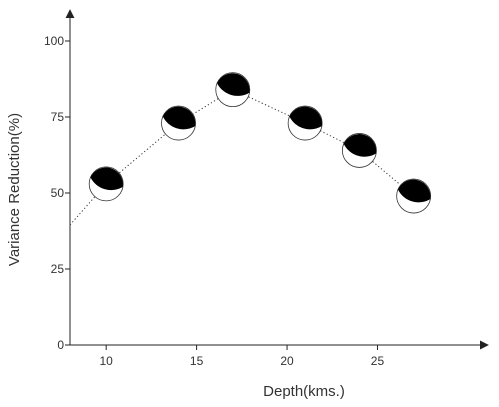  I want to click on y-axis-title: Variance Reduction(%), so click(14, 189).